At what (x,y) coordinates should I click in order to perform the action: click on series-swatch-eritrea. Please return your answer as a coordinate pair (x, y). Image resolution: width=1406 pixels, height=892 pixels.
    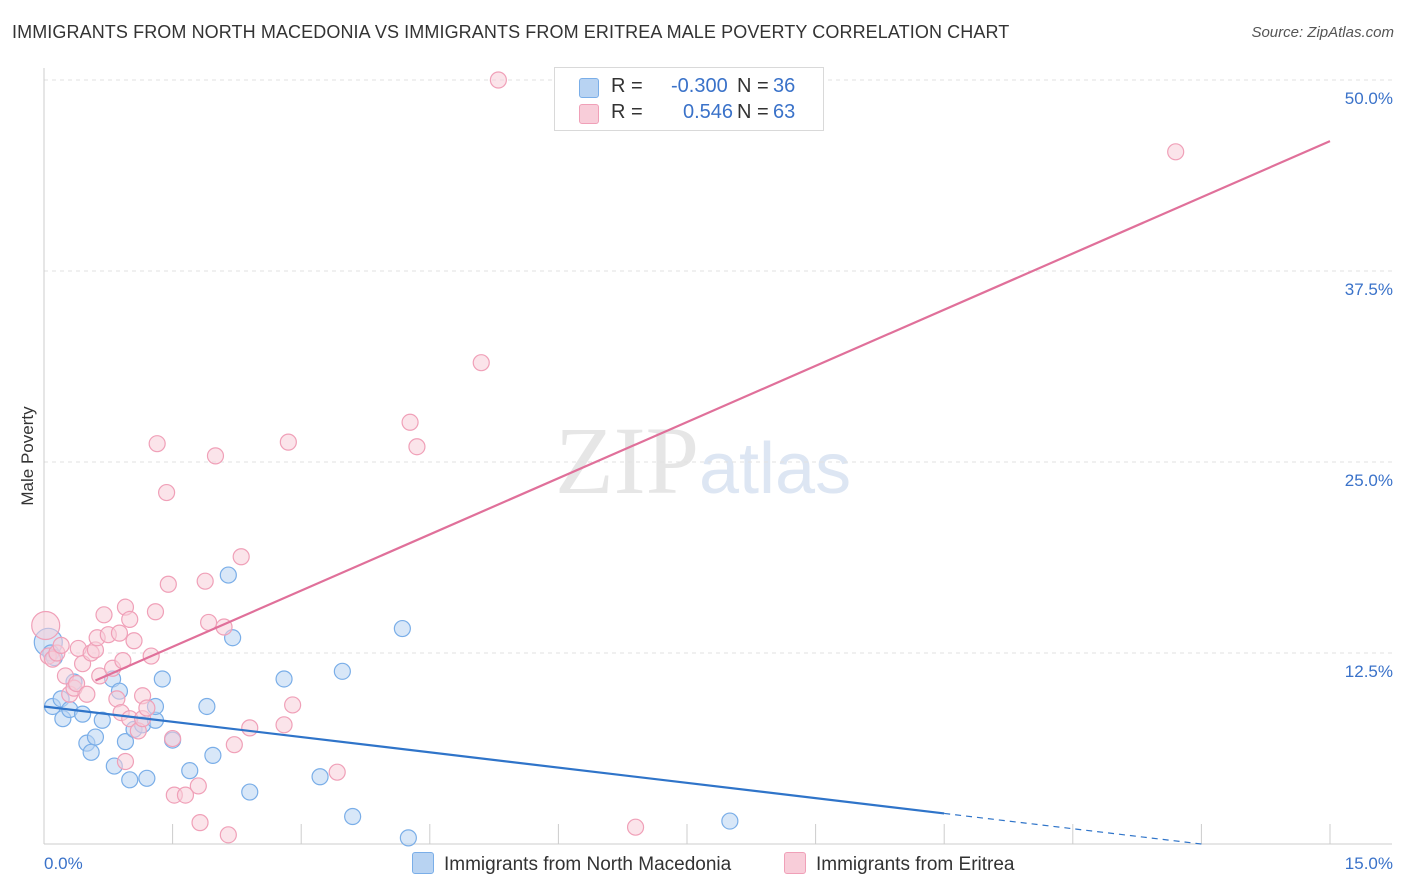
    Looking at the image, I should click on (795, 863).